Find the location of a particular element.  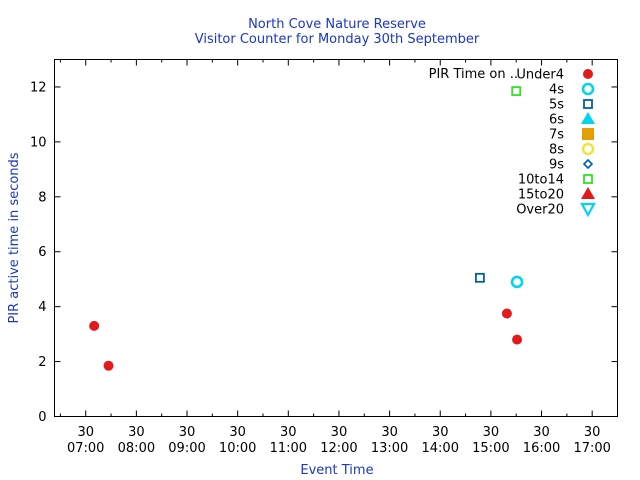

x-tick-hour-label: 09:00 is located at coordinates (186, 448).